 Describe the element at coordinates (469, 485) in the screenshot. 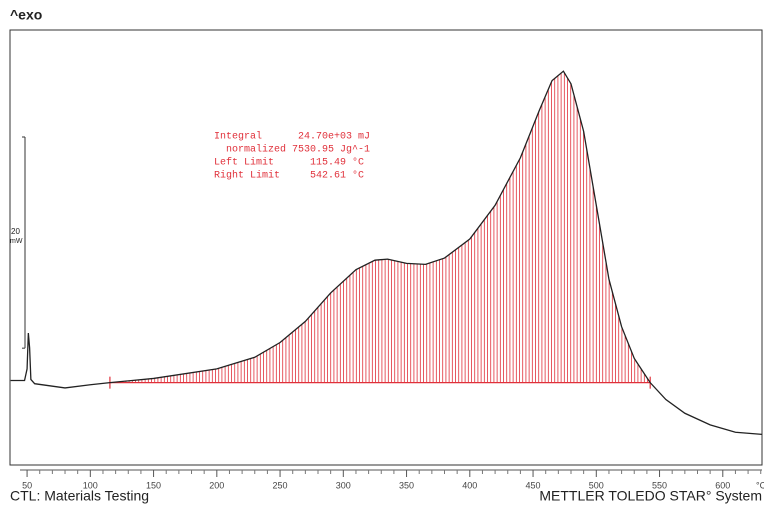

I see `x-tick-label: 400` at that location.